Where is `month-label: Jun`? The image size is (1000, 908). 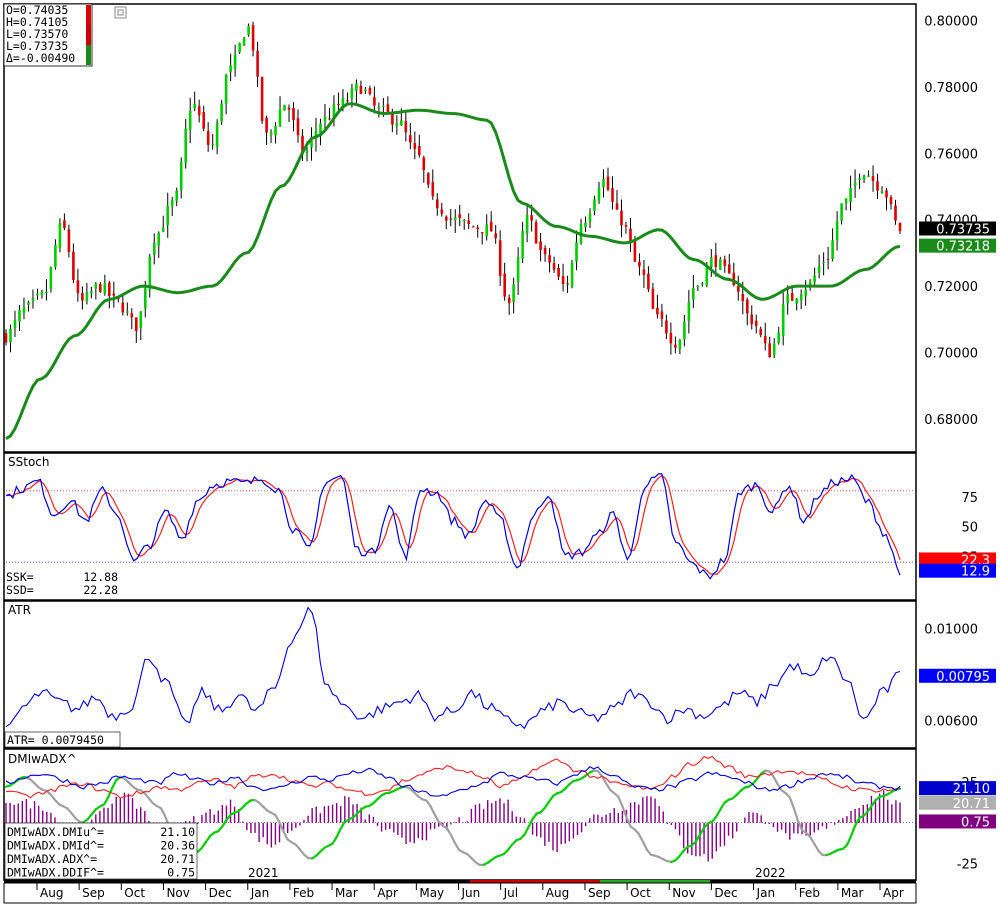 month-label: Jun is located at coordinates (471, 893).